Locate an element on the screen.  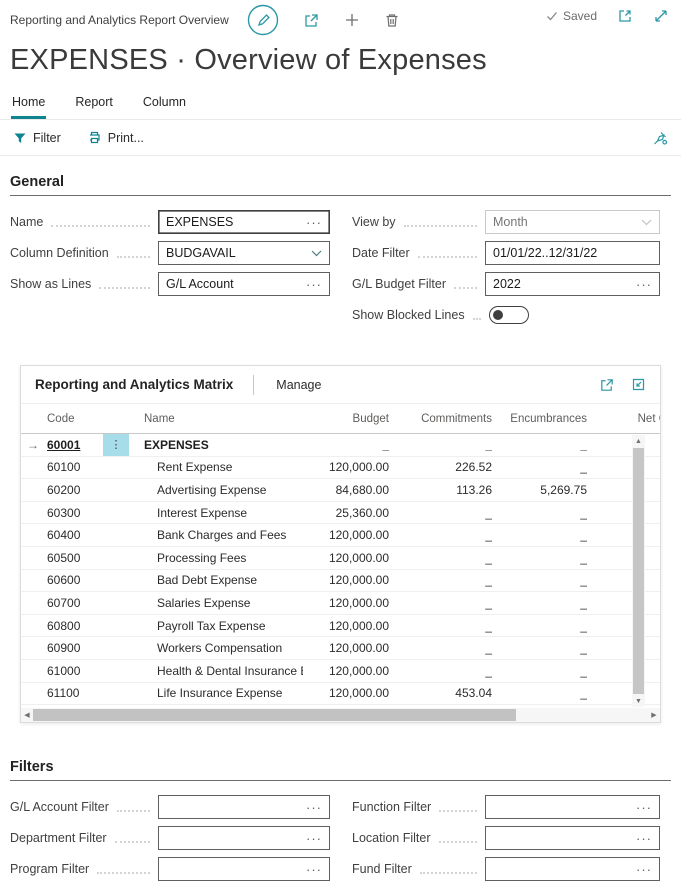
column-header-name: Name is located at coordinates (159, 418).